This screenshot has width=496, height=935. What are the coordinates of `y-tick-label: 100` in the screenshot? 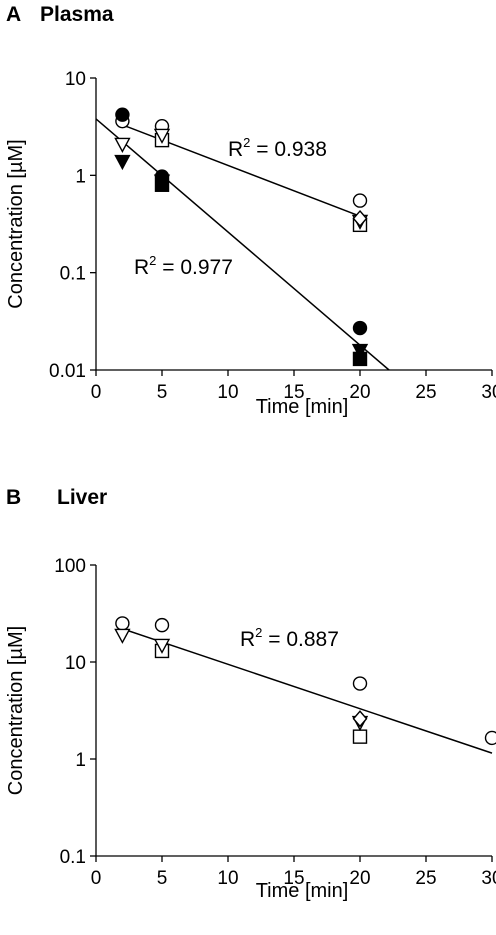 It's located at (70, 566).